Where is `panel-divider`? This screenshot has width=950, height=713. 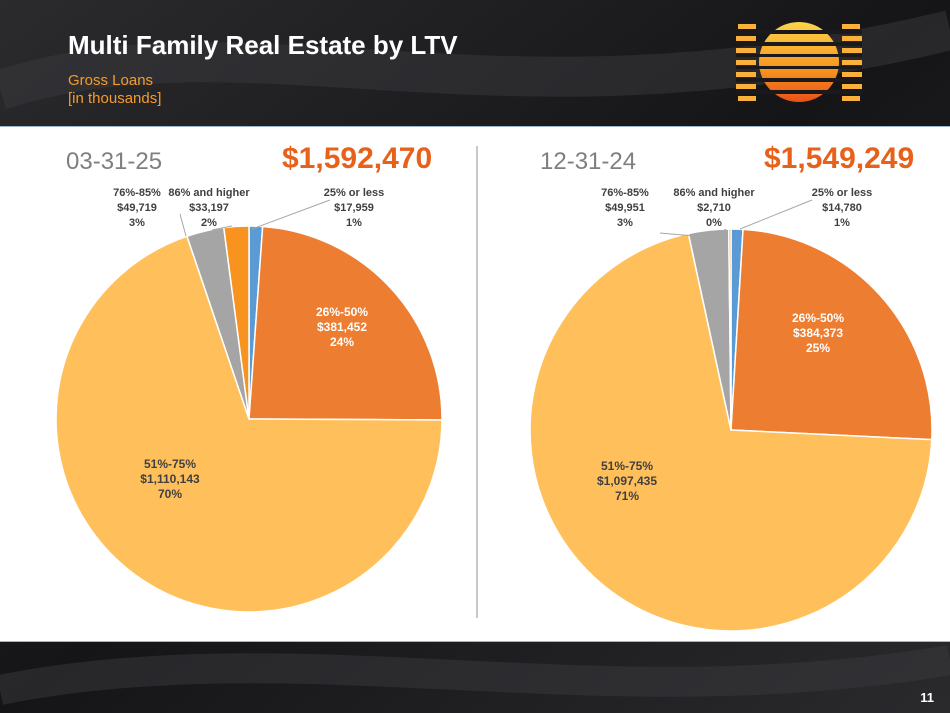 panel-divider is located at coordinates (477, 382).